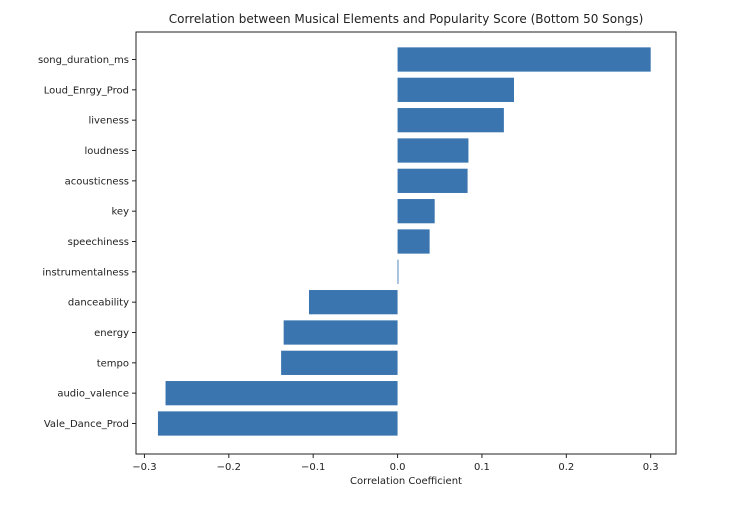 The height and width of the screenshot is (522, 750). I want to click on y-tick-label: acousticness, so click(97, 181).